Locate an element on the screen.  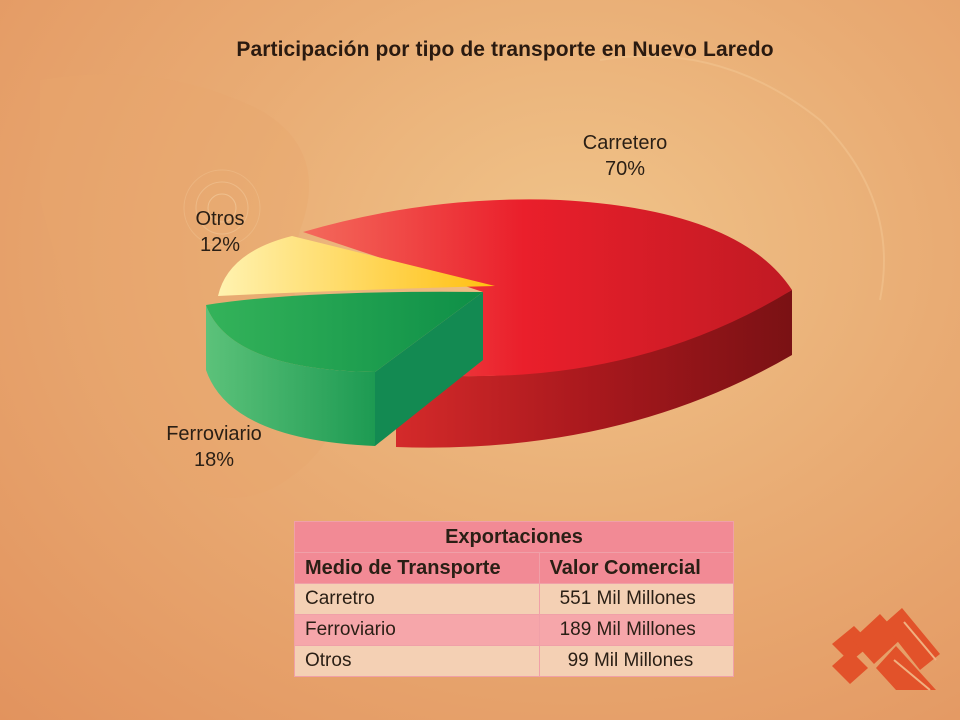
cell-valor: 189 Mil Millones is located at coordinates (636, 630).